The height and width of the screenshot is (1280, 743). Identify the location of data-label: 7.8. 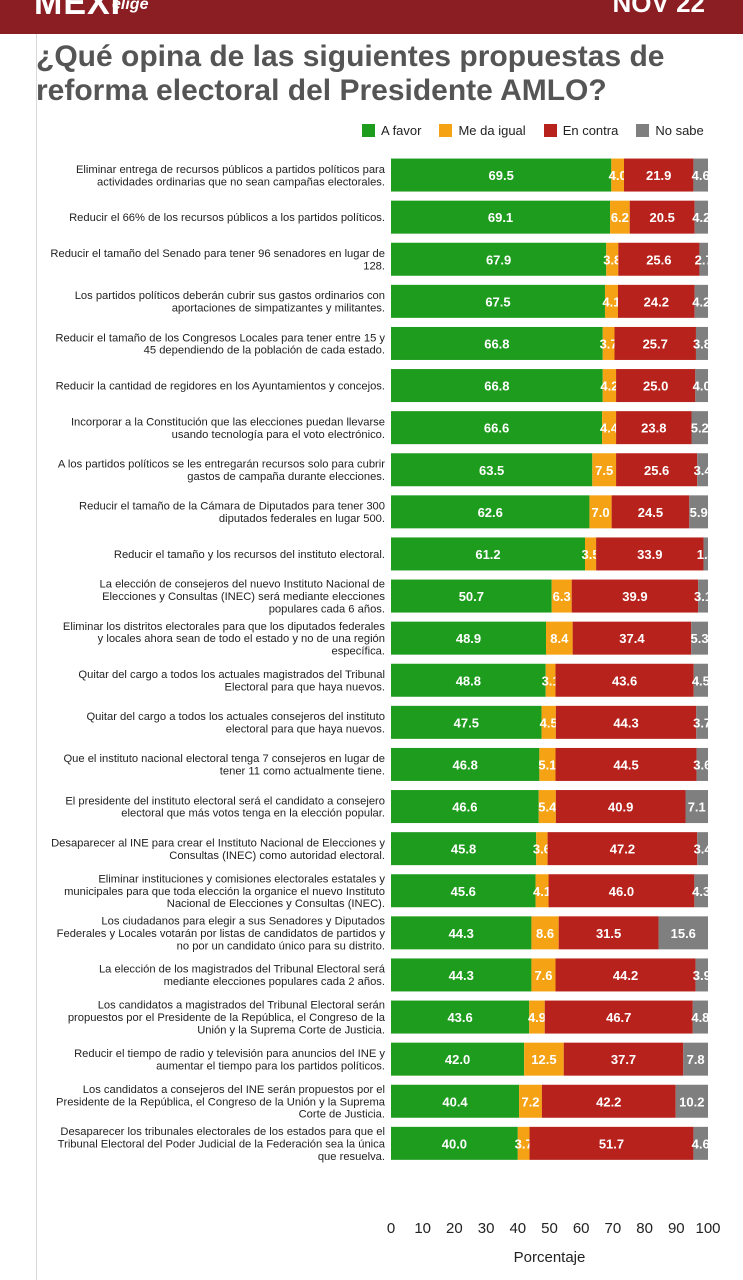
(696, 1059).